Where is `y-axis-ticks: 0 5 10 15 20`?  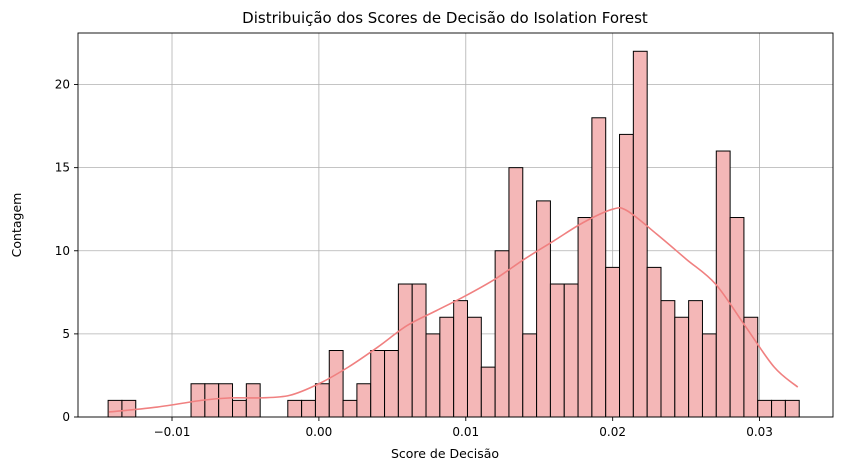 y-axis-ticks: 0 5 10 15 20 is located at coordinates (66, 251).